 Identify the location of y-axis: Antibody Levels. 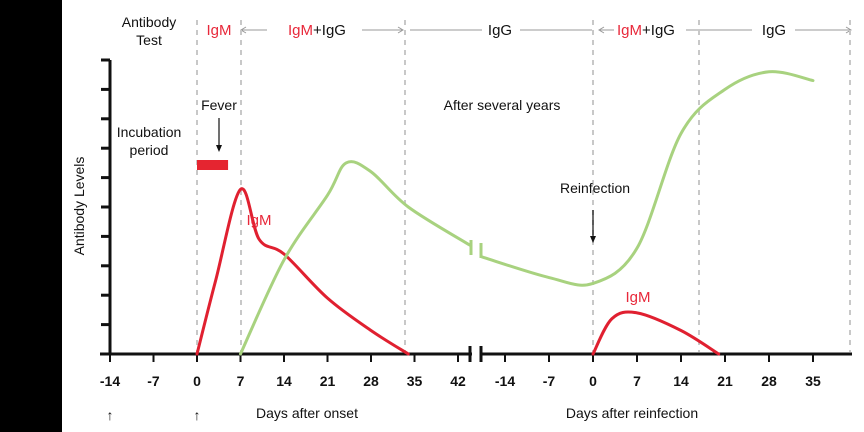
(91, 207).